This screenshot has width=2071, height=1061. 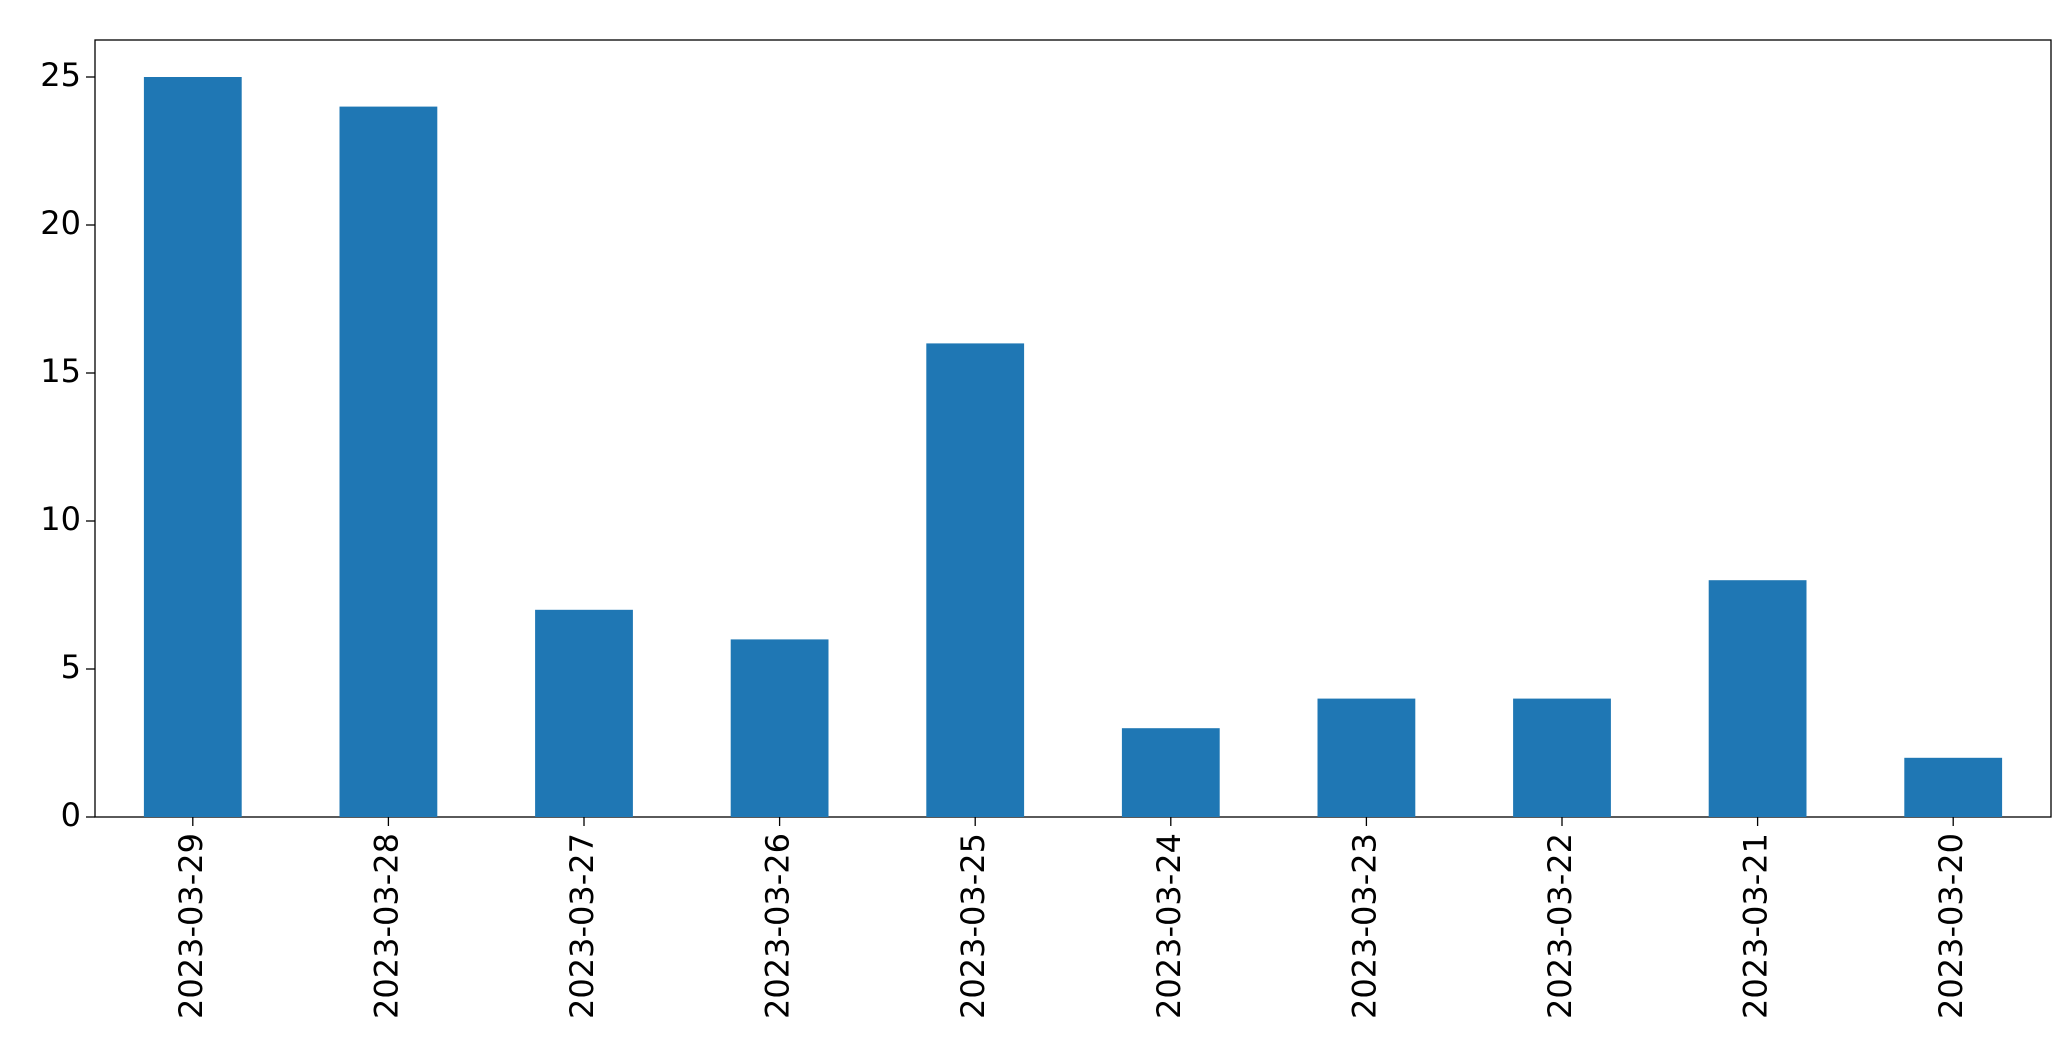 What do you see at coordinates (1560, 926) in the screenshot?
I see `x-tick-label: 2023-03-22` at bounding box center [1560, 926].